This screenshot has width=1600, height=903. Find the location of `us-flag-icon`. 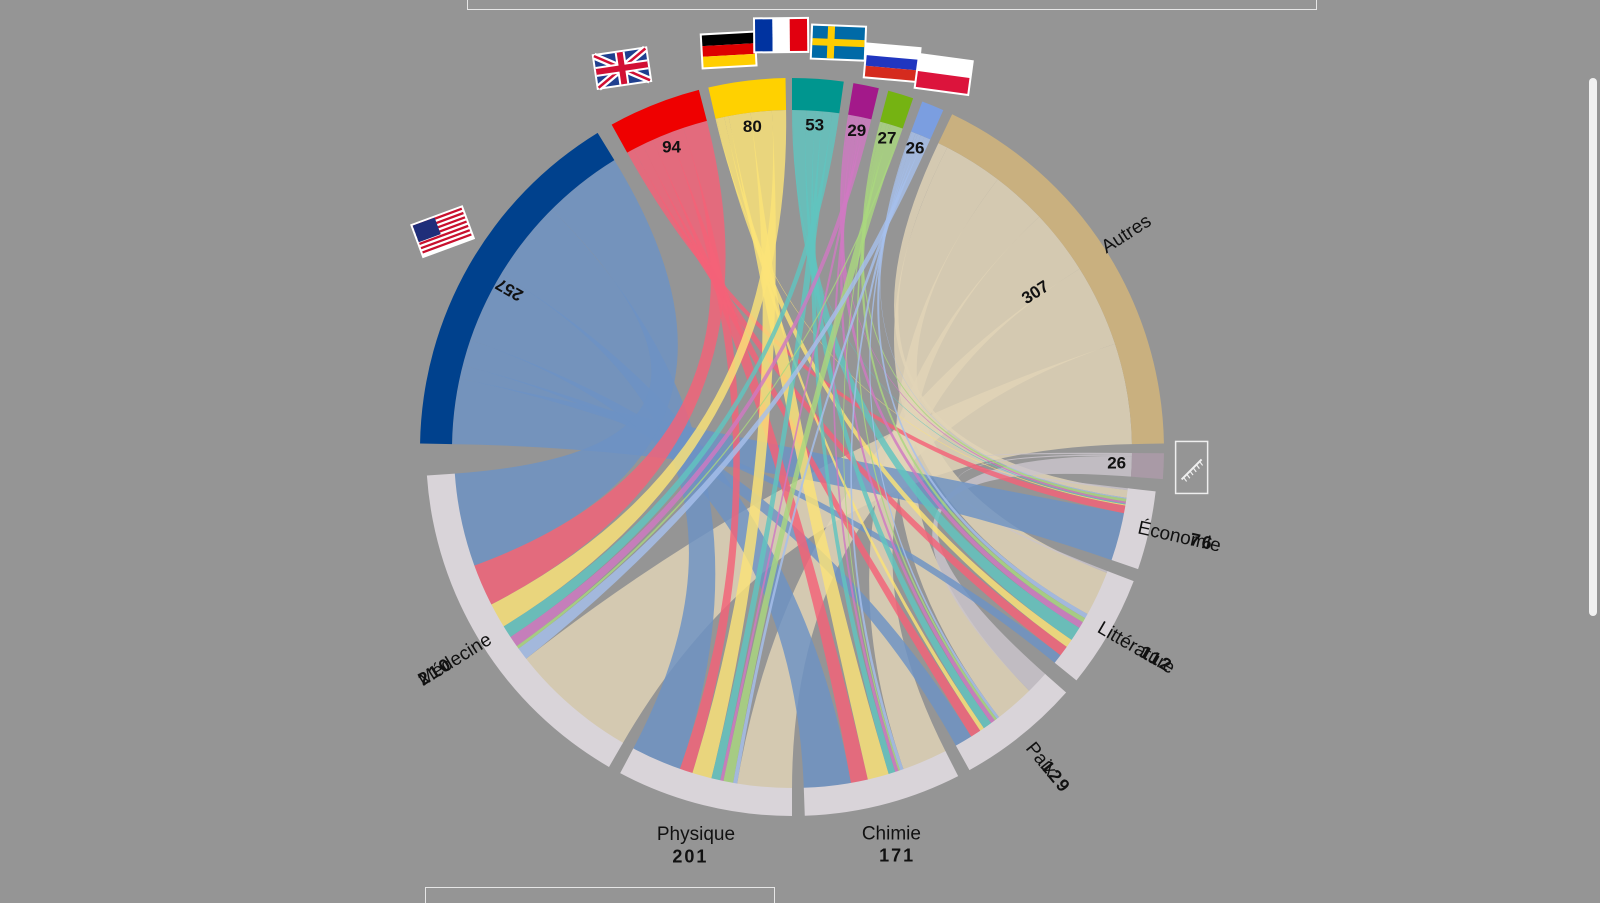

us-flag-icon is located at coordinates (443, 232).